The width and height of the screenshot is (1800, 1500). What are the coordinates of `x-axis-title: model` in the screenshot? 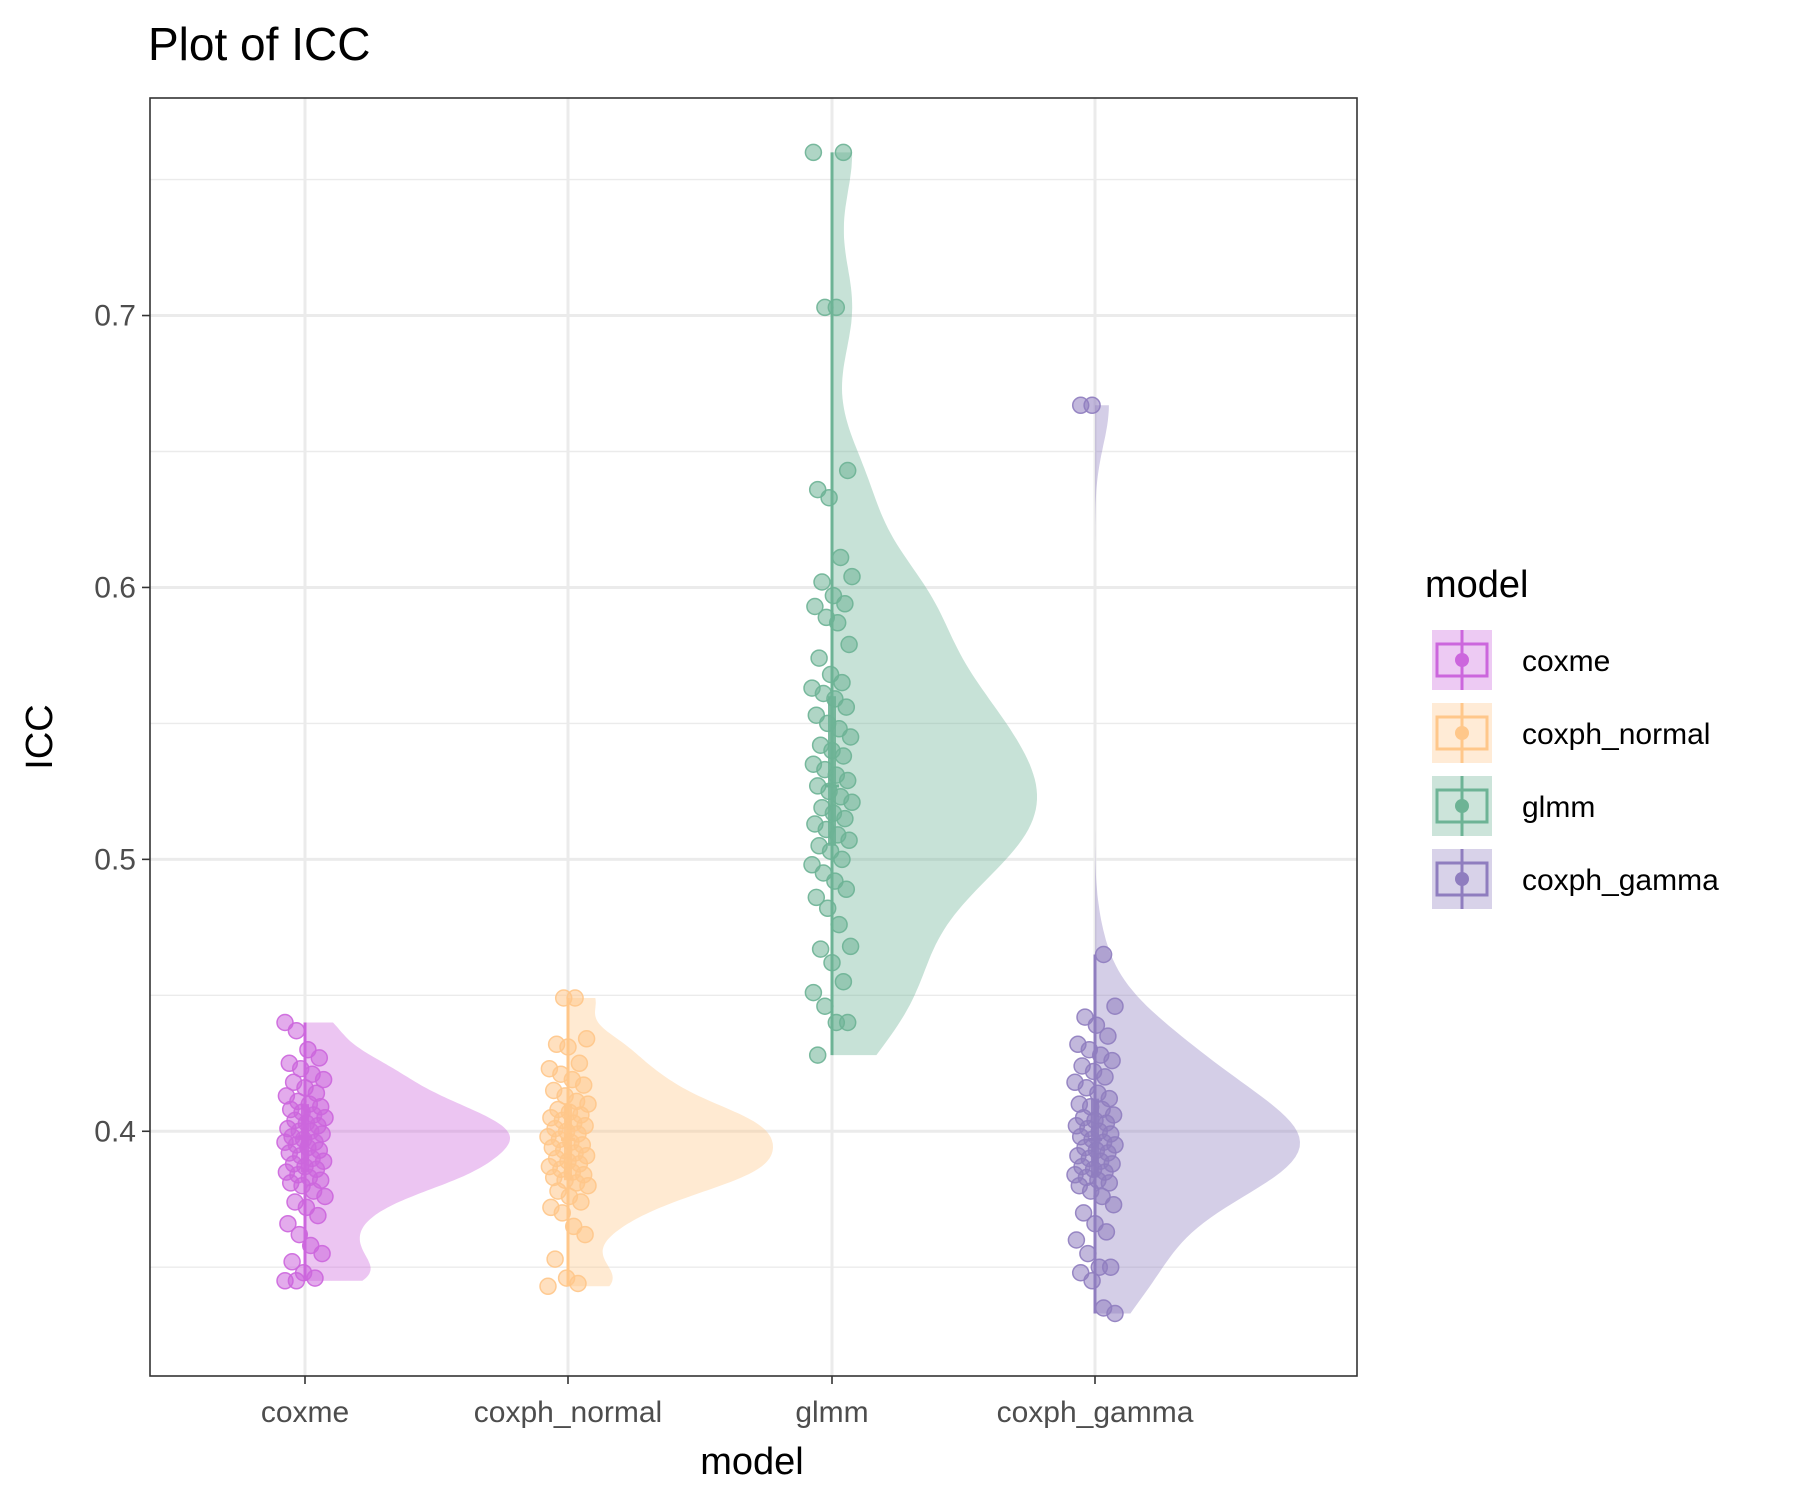 It's located at (752, 1462).